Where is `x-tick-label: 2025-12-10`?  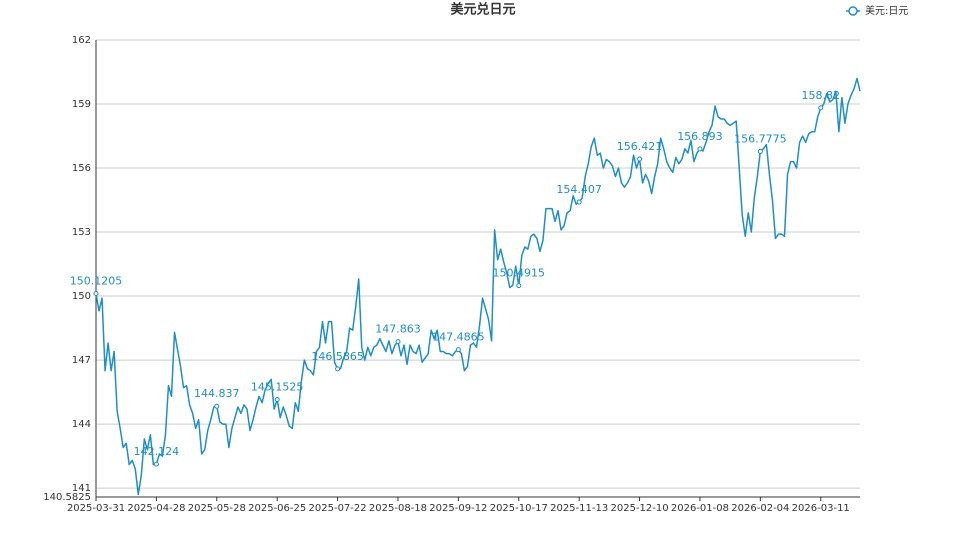 x-tick-label: 2025-12-10 is located at coordinates (639, 508).